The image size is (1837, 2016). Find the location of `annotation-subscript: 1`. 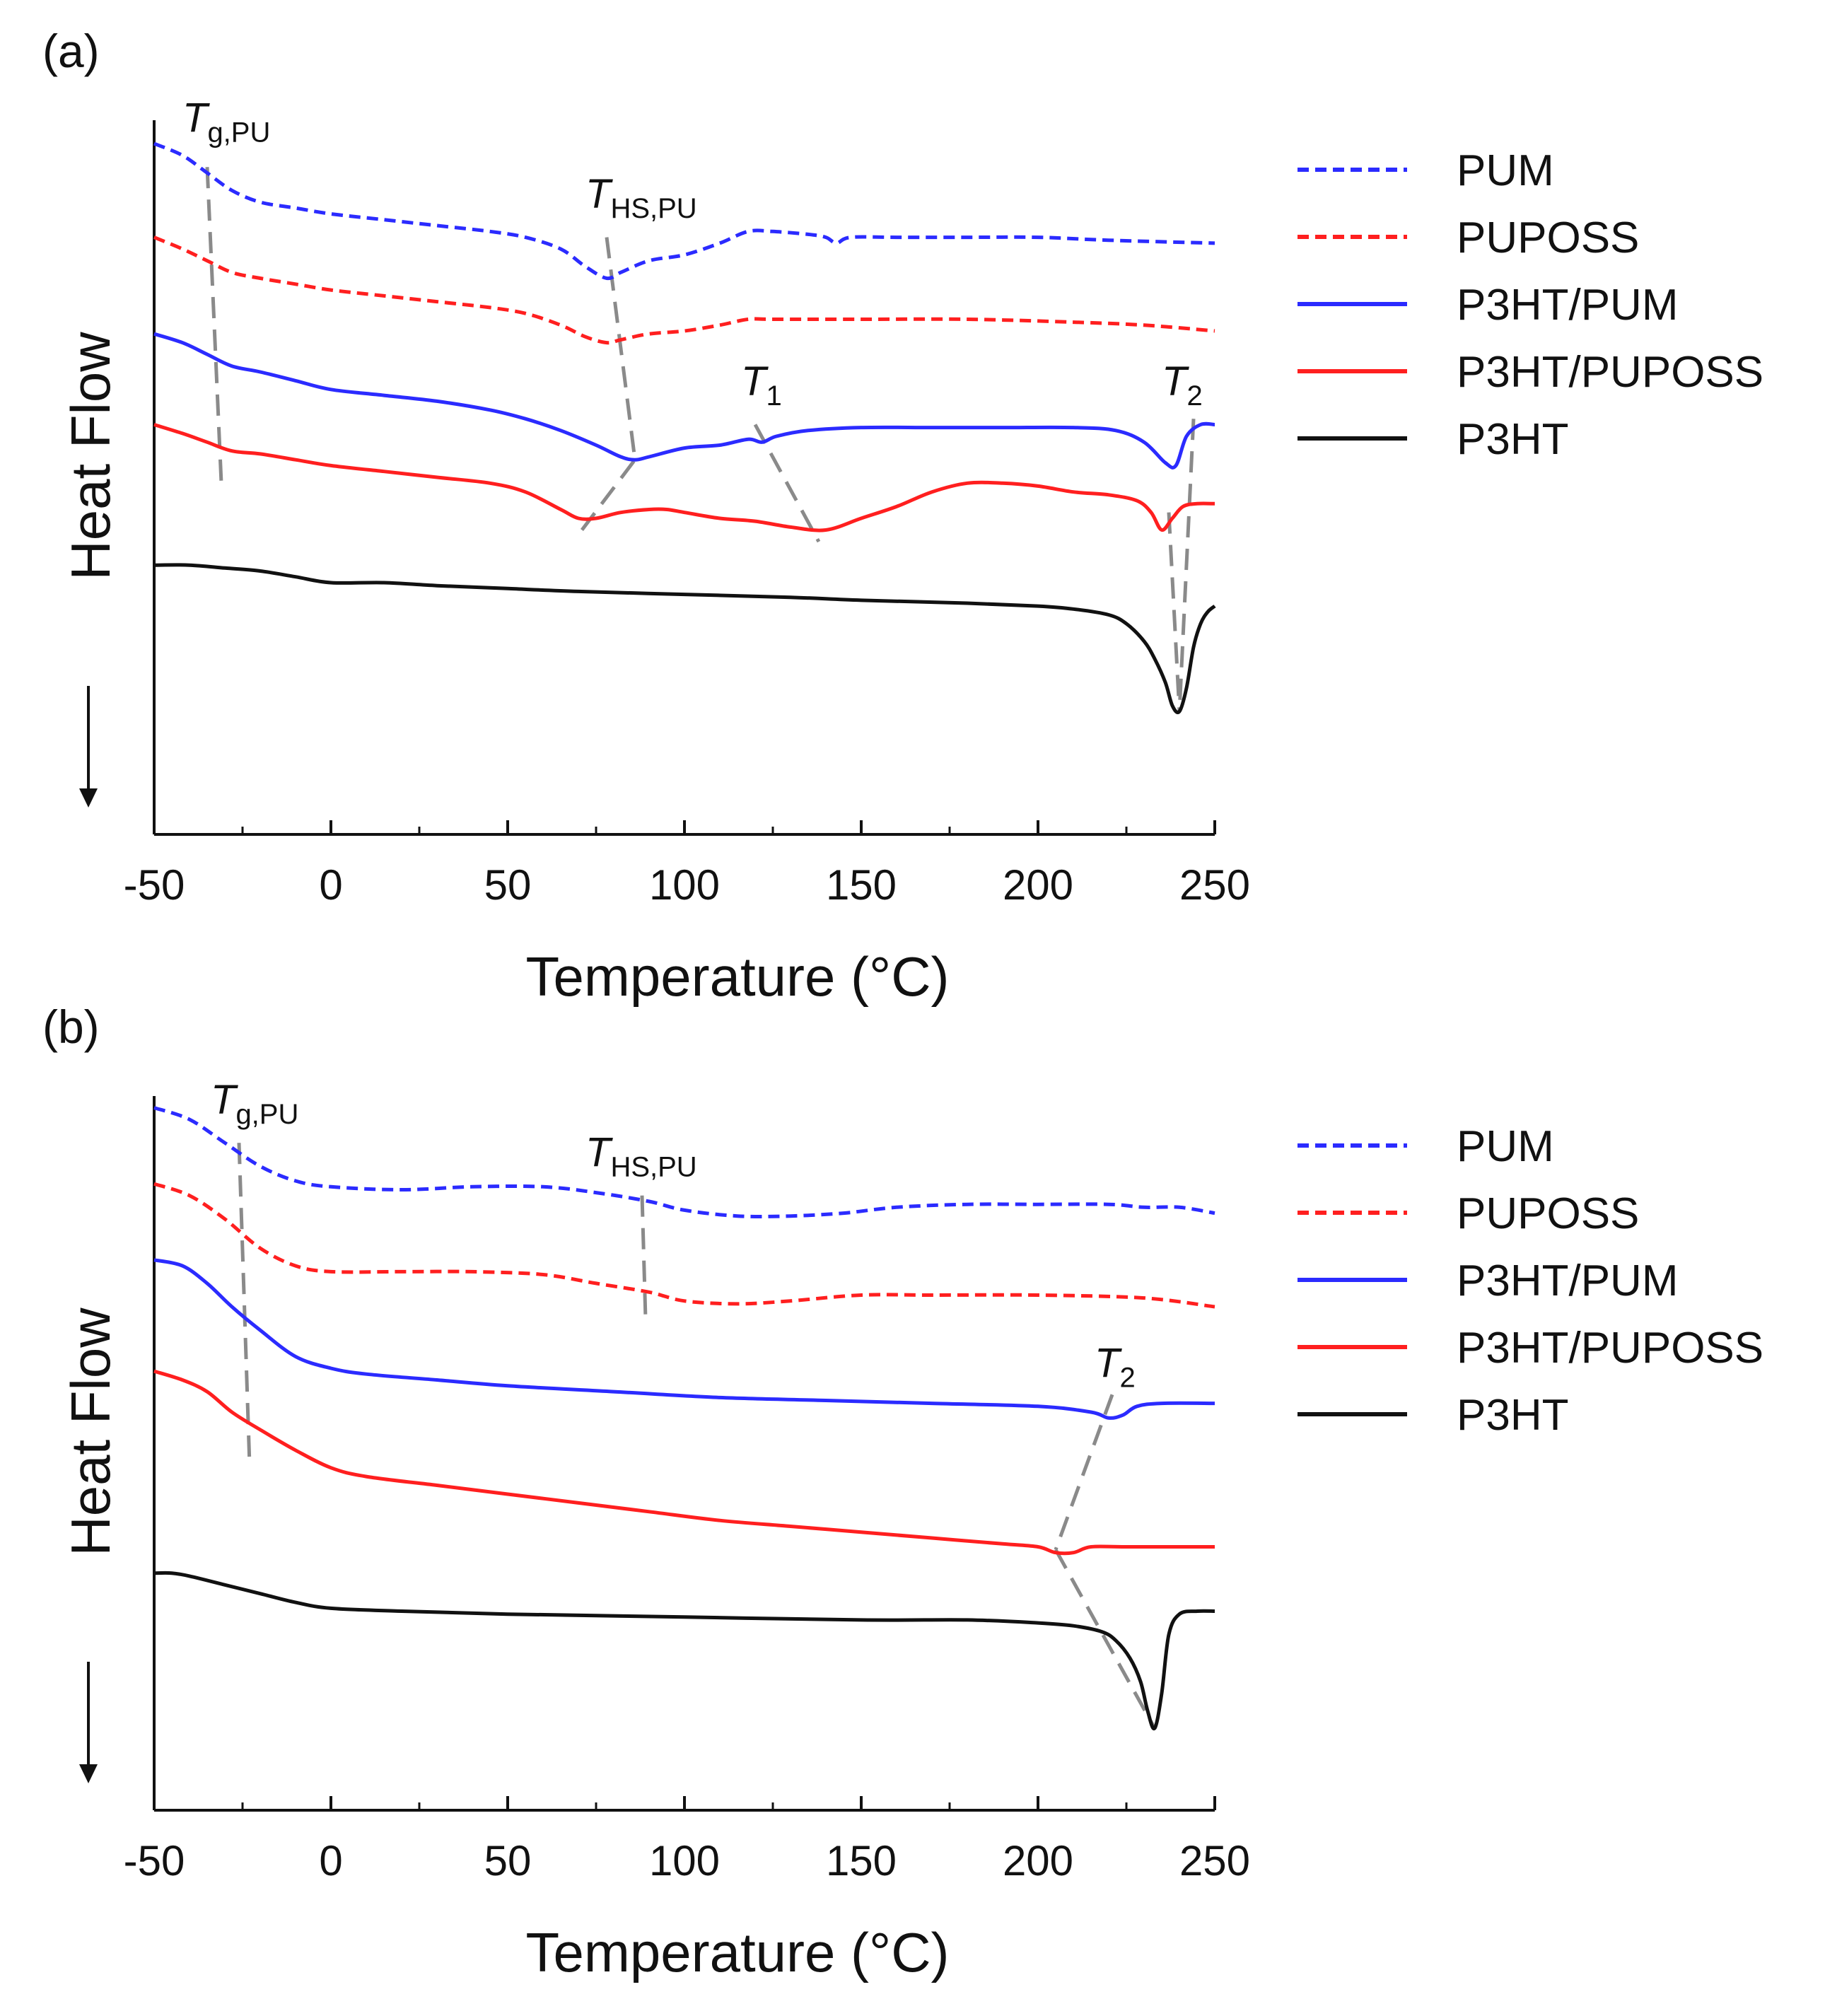

annotation-subscript: 1 is located at coordinates (773, 396).